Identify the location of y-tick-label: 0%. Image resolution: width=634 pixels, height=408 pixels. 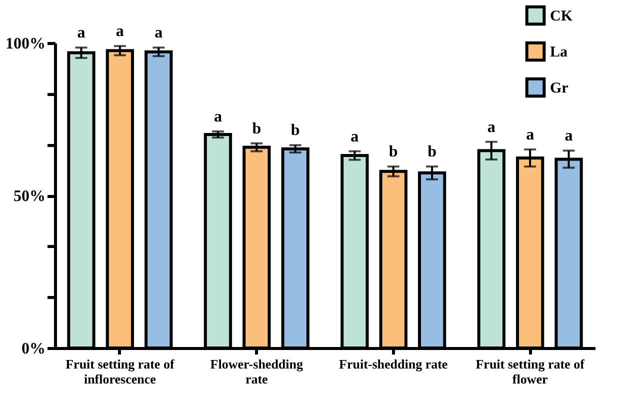
(34, 349).